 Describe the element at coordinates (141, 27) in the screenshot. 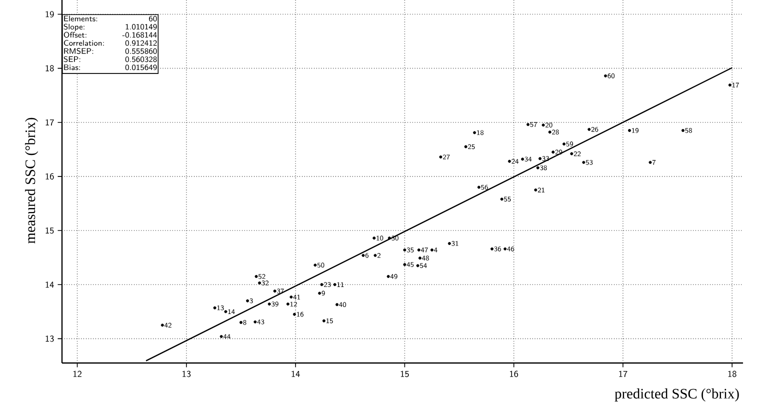

I see `annotation: 1.010149` at that location.